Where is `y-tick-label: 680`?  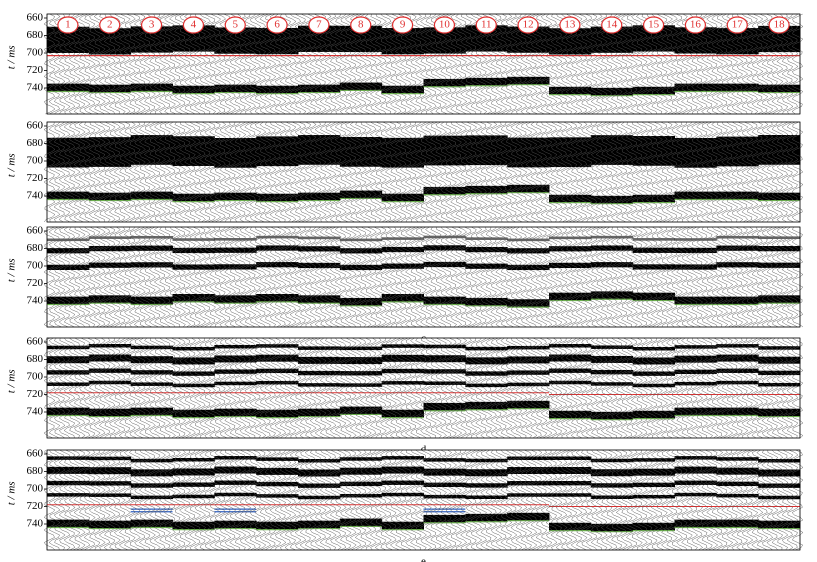 y-tick-label: 680 is located at coordinates (35, 471).